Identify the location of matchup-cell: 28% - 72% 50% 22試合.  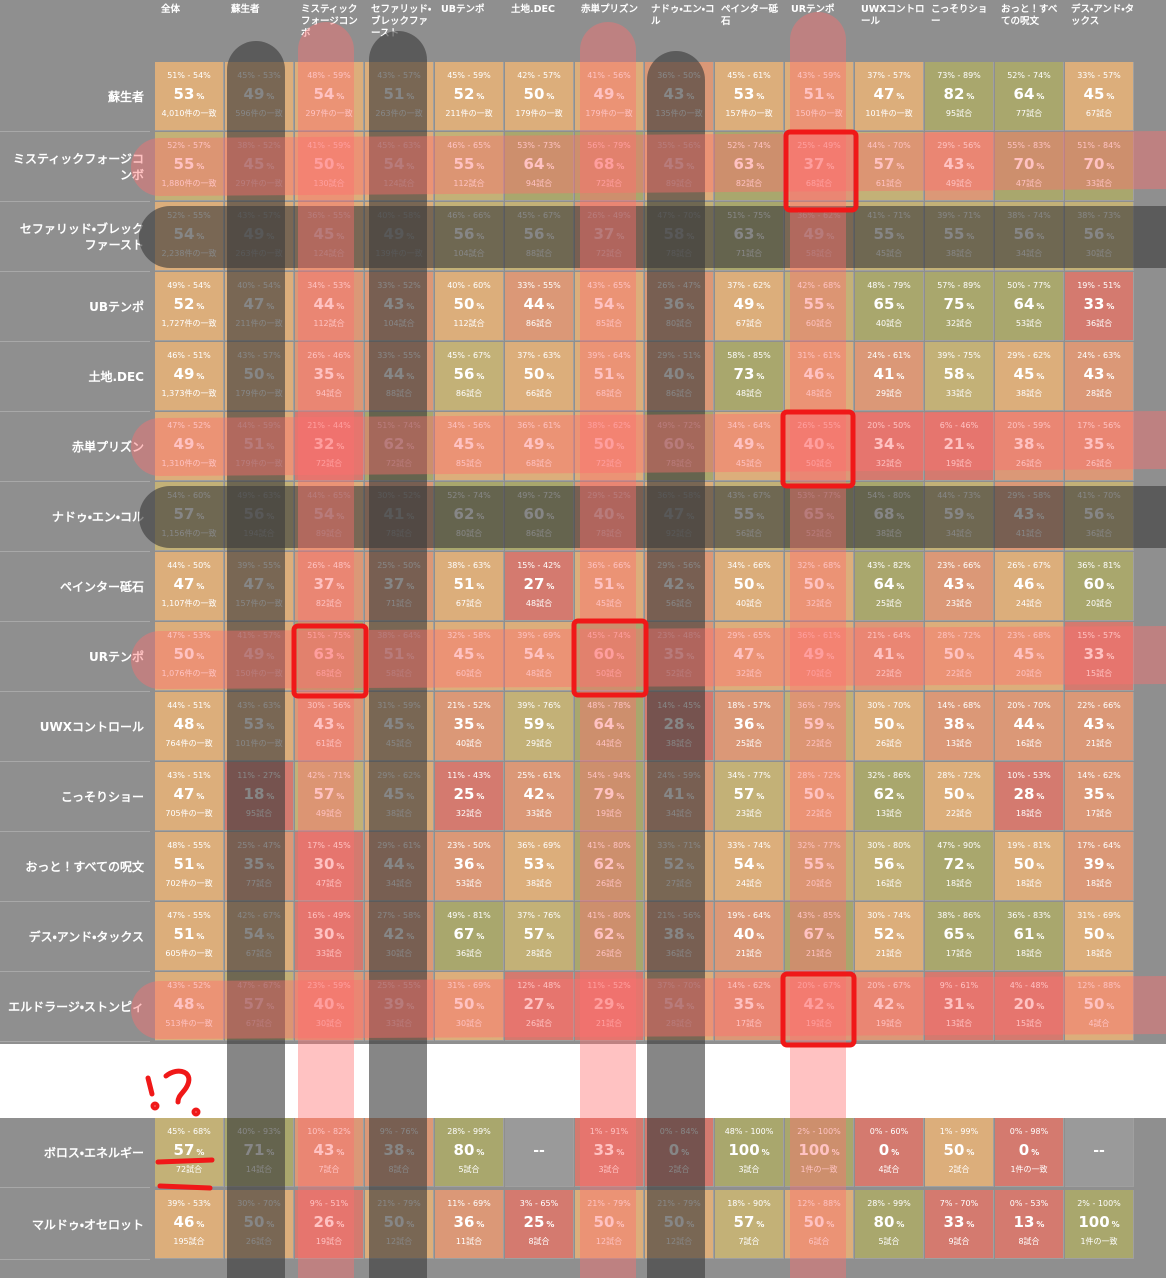
(959, 656).